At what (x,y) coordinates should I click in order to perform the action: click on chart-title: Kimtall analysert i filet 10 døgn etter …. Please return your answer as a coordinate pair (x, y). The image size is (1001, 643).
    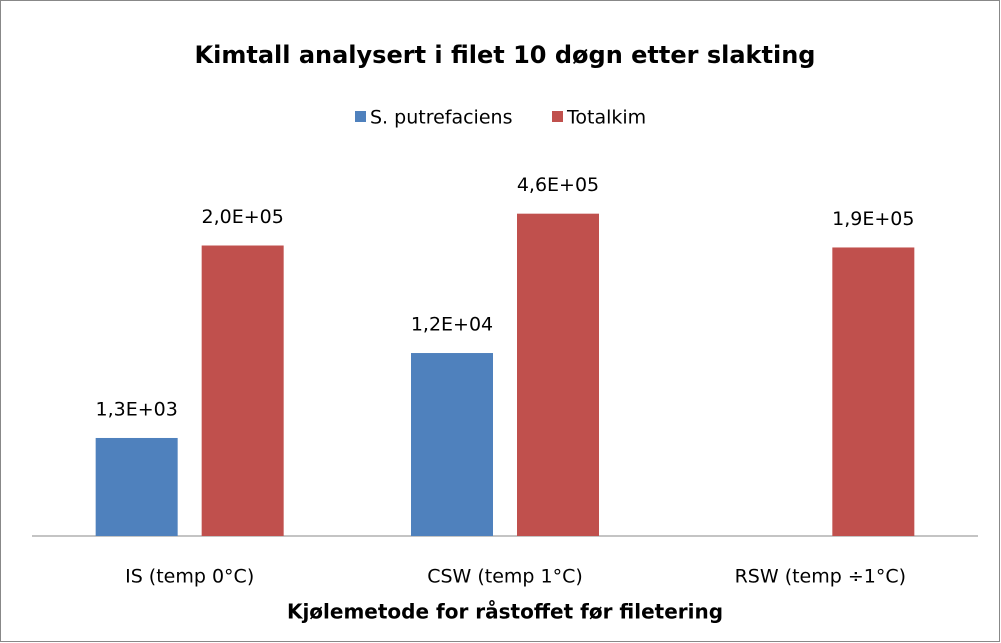
    Looking at the image, I should click on (505, 55).